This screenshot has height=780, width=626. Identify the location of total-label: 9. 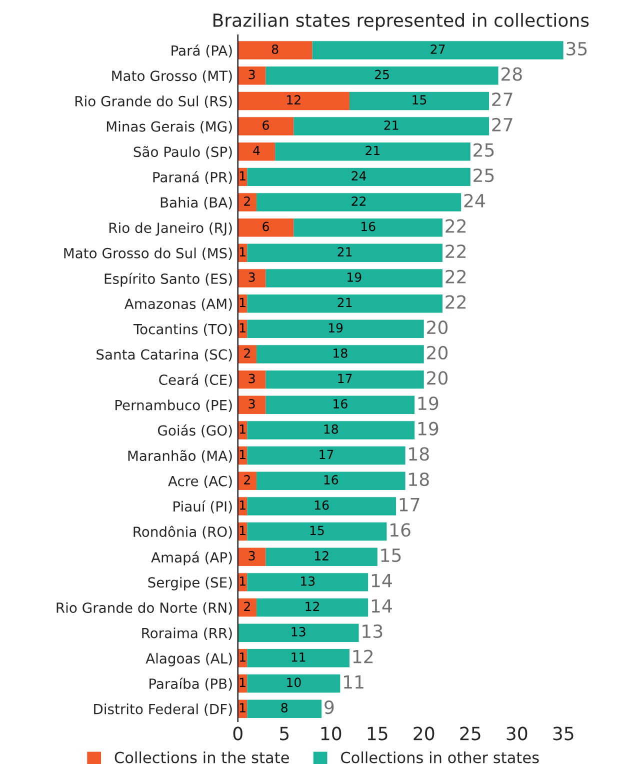
(329, 707).